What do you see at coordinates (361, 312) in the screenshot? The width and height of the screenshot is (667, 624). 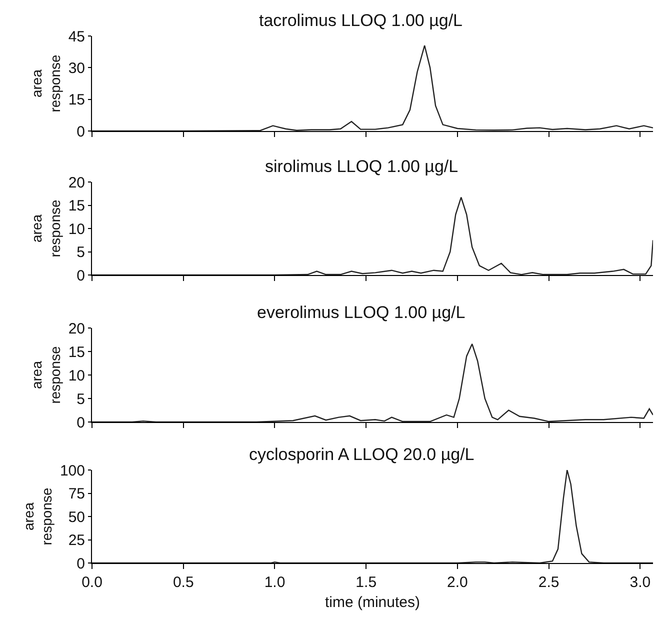 I see `chart-title: everolimus LLOQ 1.00 µg/L` at bounding box center [361, 312].